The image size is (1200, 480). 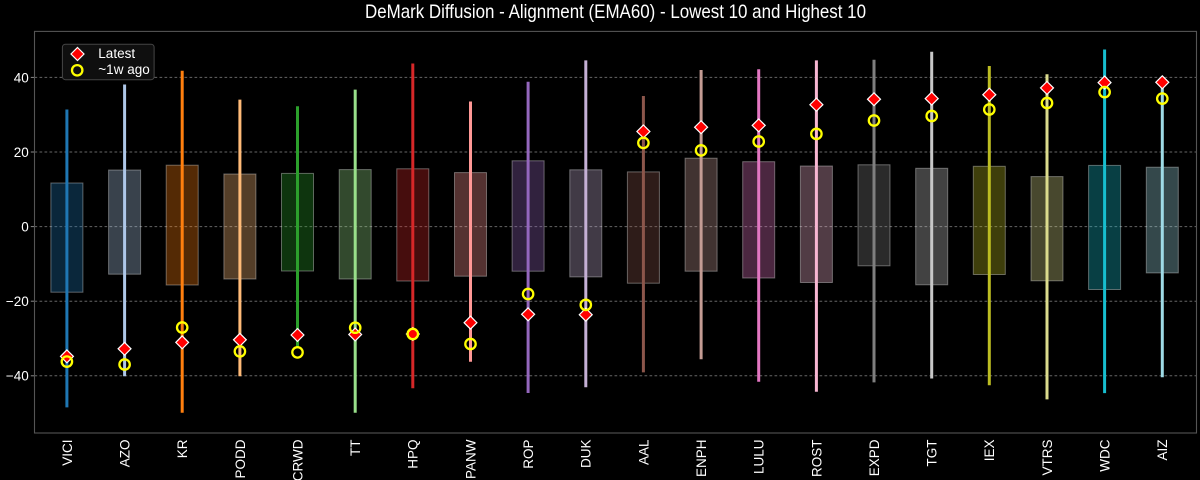 What do you see at coordinates (932, 453) in the screenshot?
I see `svg-text: TGT` at bounding box center [932, 453].